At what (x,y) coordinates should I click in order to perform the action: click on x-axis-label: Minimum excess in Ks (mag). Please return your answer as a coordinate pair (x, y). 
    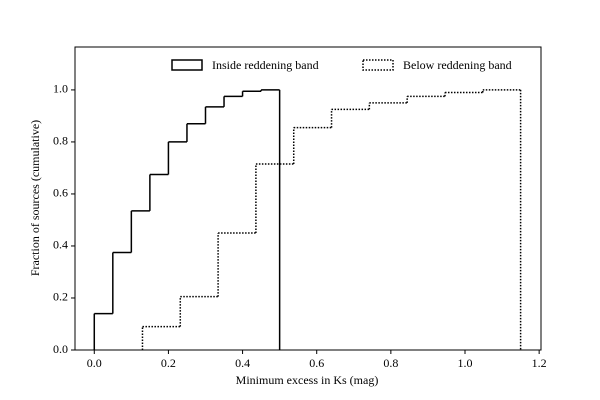
    Looking at the image, I should click on (307, 380).